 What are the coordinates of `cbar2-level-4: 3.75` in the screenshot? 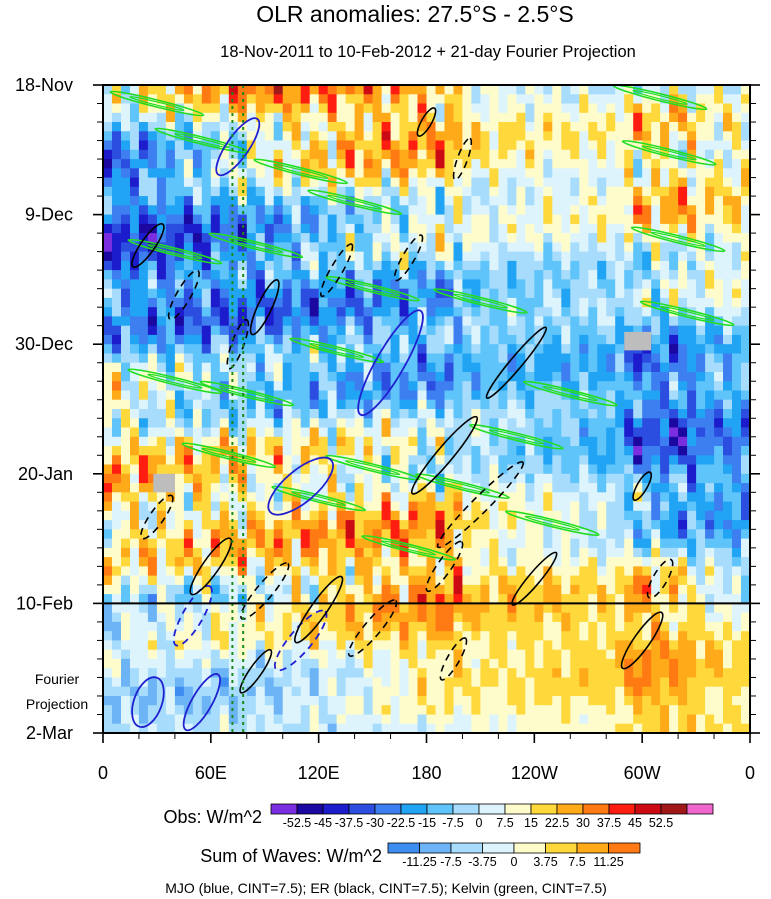 It's located at (545, 862).